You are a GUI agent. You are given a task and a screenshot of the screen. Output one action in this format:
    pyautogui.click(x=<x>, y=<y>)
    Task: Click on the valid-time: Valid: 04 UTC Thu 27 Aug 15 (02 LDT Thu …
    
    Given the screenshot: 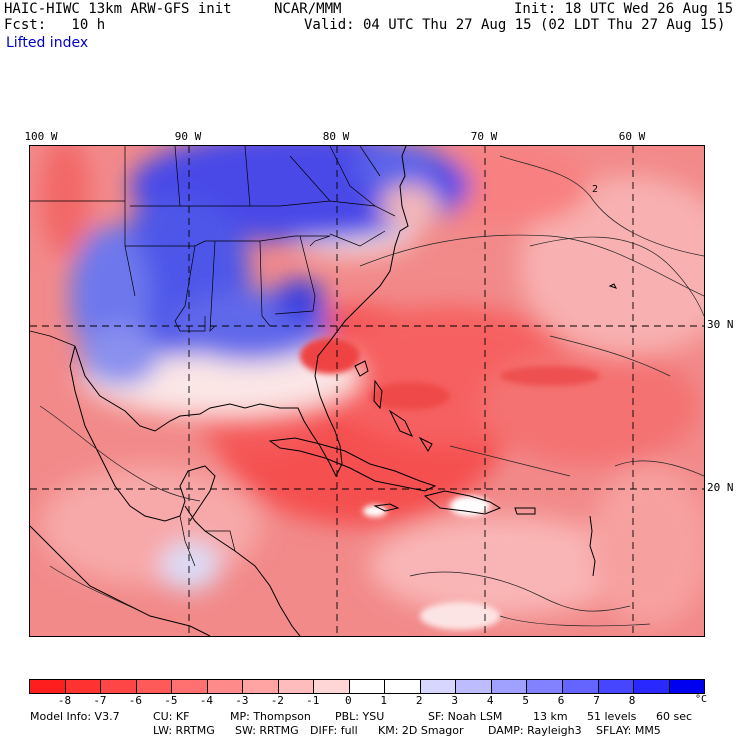 What is the action you would take?
    pyautogui.click(x=515, y=25)
    